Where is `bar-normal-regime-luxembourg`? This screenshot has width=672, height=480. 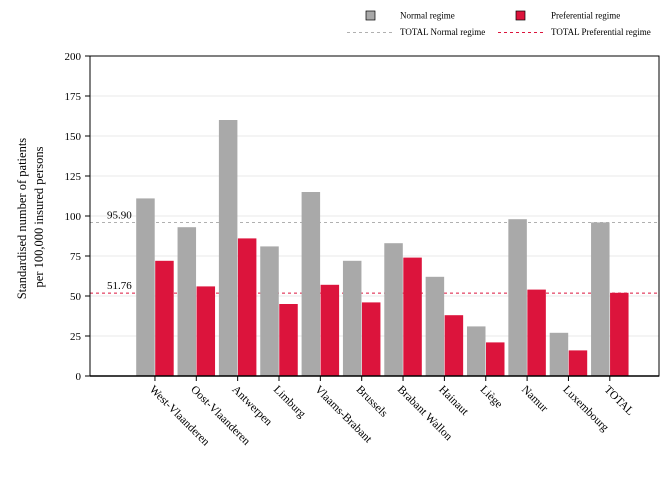 bar-normal-regime-luxembourg is located at coordinates (559, 354).